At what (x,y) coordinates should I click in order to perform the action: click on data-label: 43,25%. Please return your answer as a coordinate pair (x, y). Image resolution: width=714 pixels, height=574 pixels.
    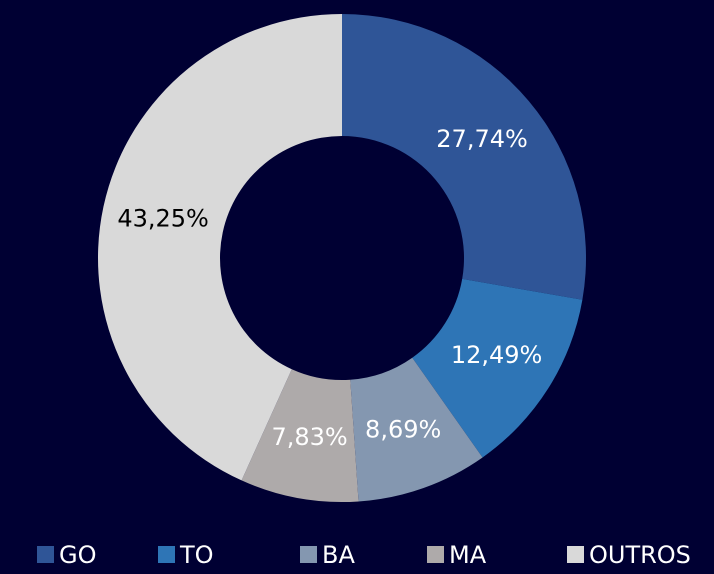
    Looking at the image, I should click on (163, 218).